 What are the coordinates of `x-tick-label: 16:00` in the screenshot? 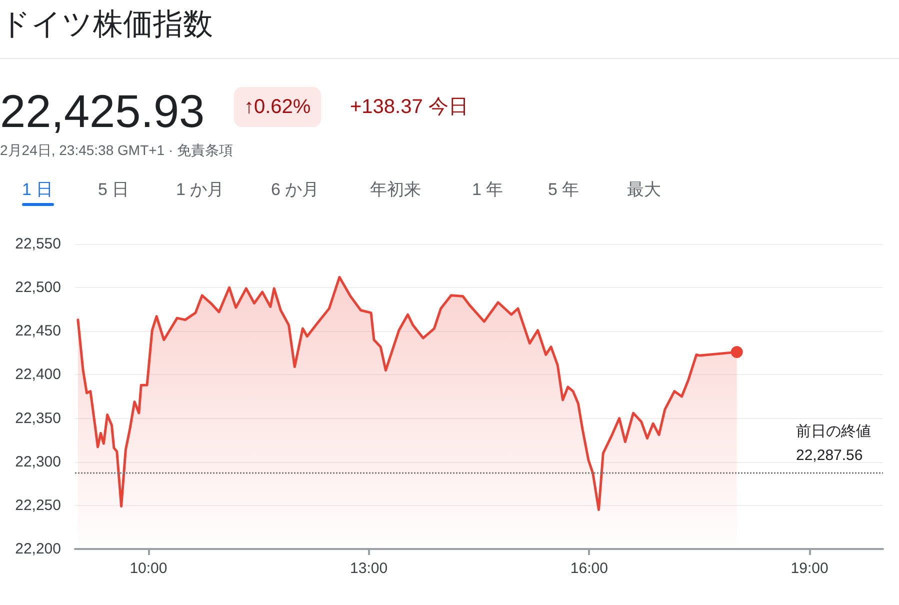 It's located at (589, 568).